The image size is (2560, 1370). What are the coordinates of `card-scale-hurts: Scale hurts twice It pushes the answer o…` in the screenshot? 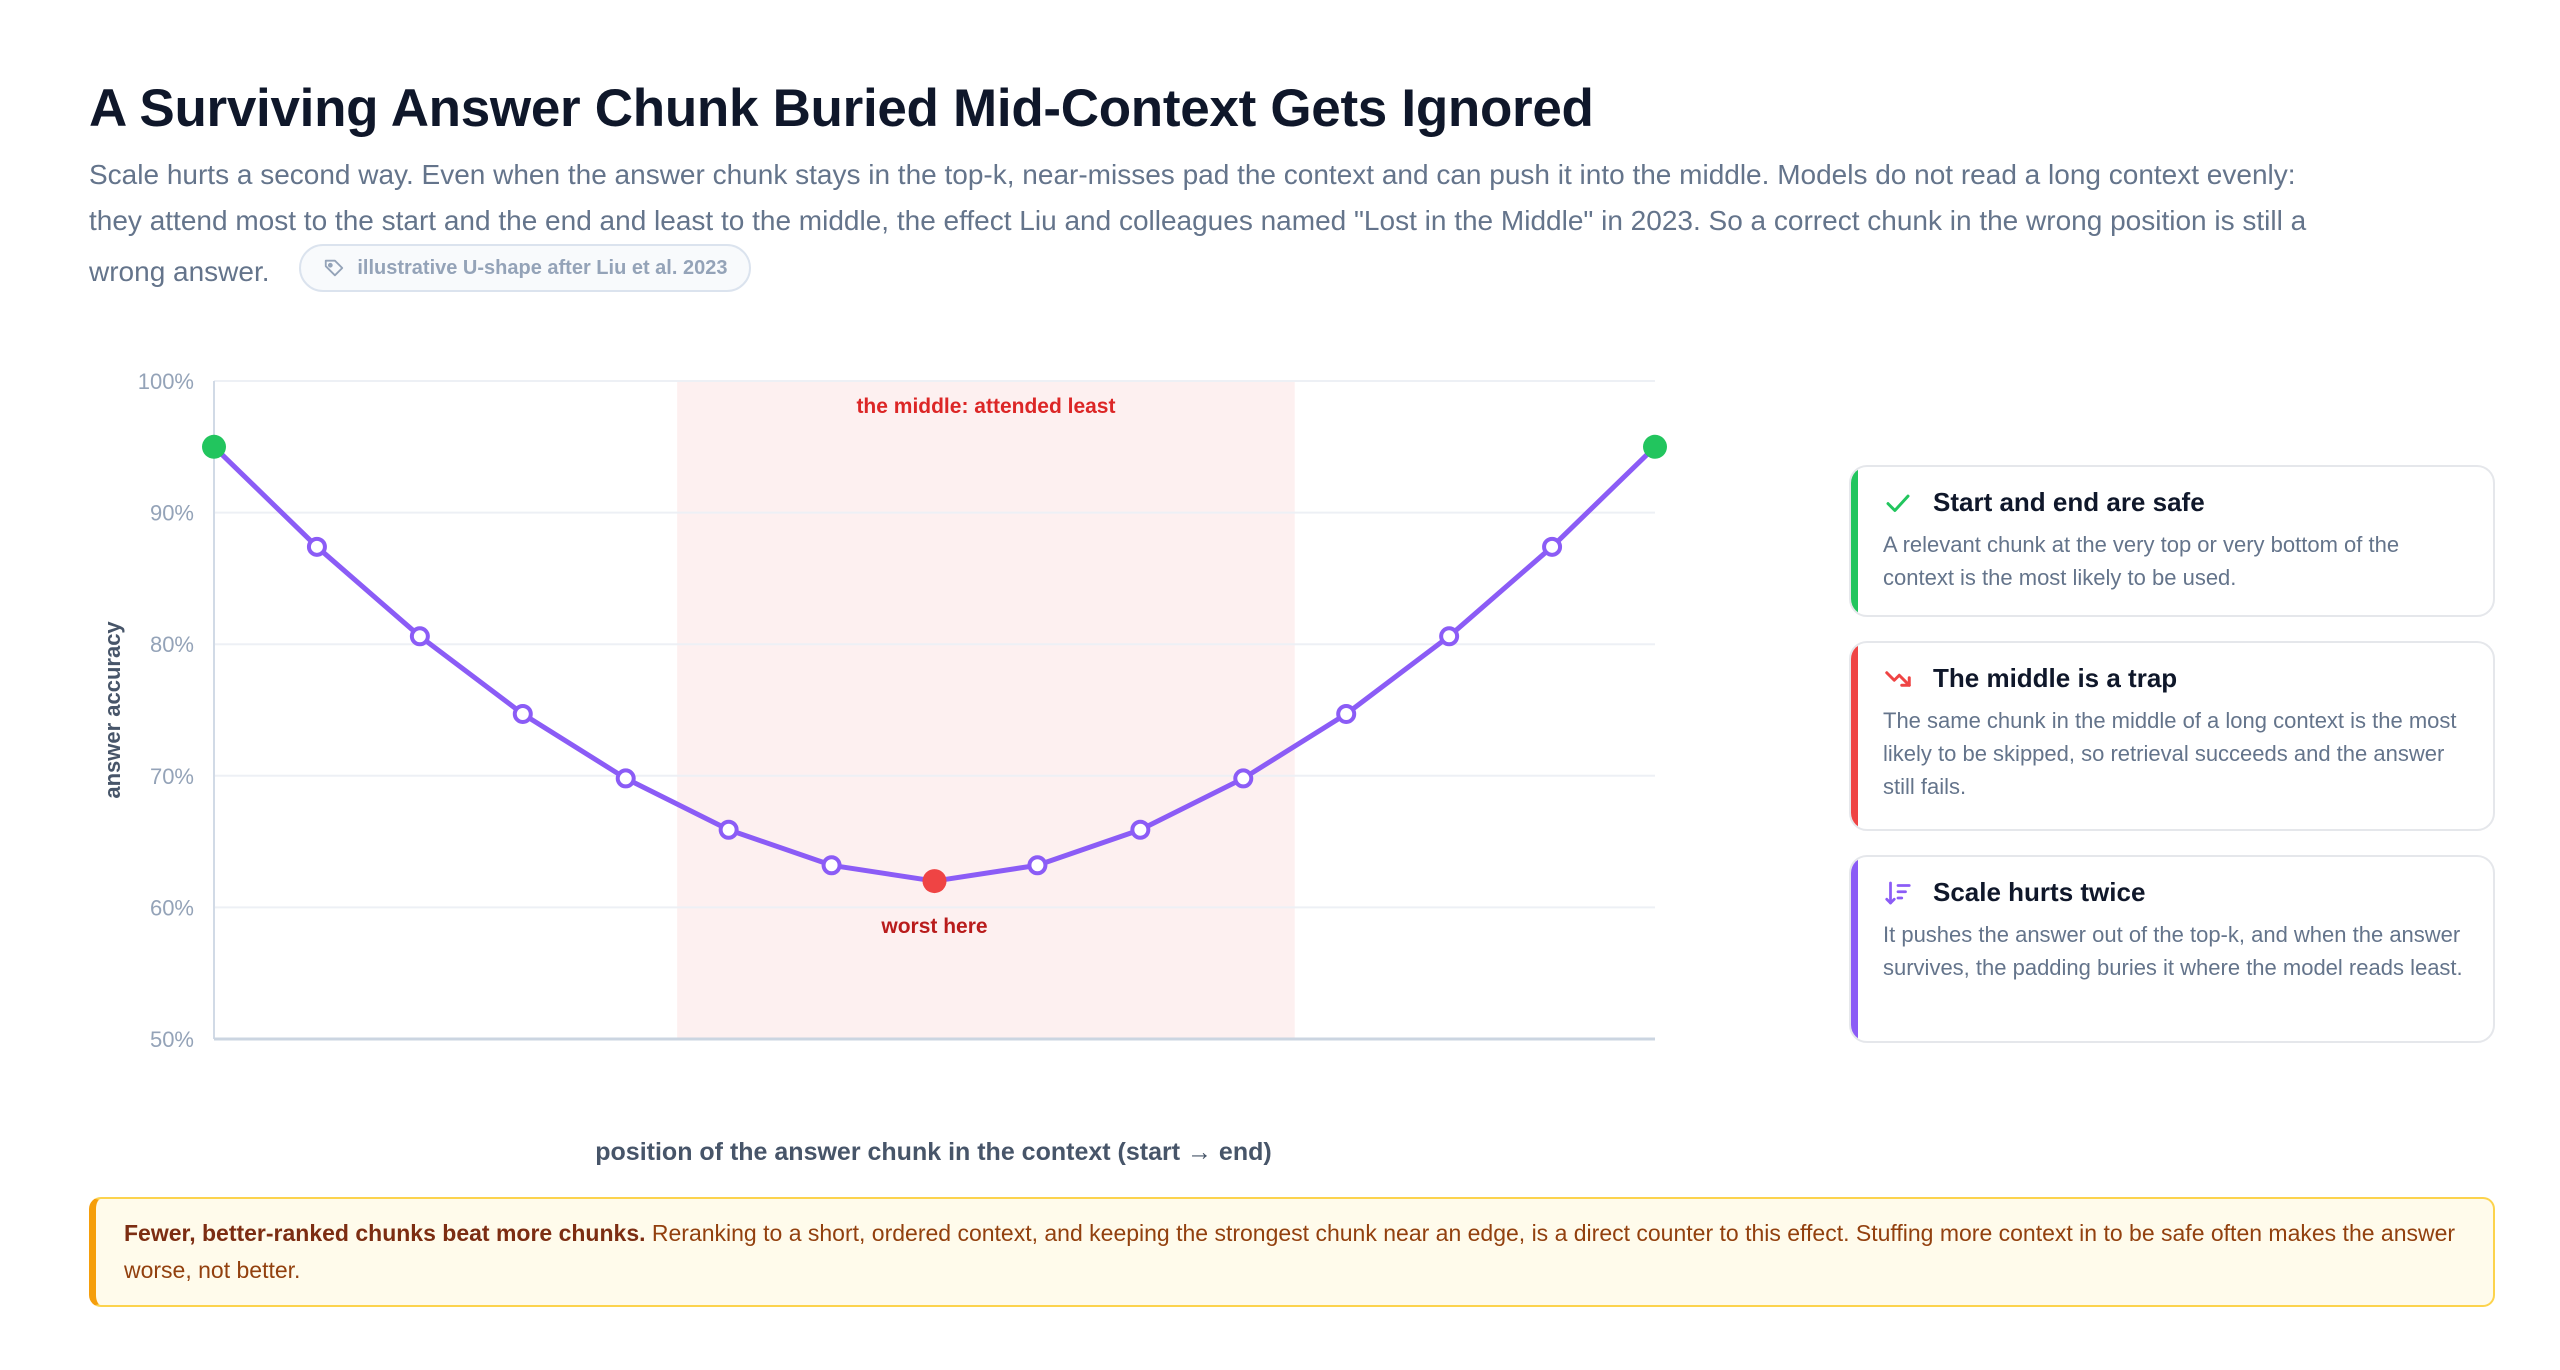 It's located at (2172, 949).